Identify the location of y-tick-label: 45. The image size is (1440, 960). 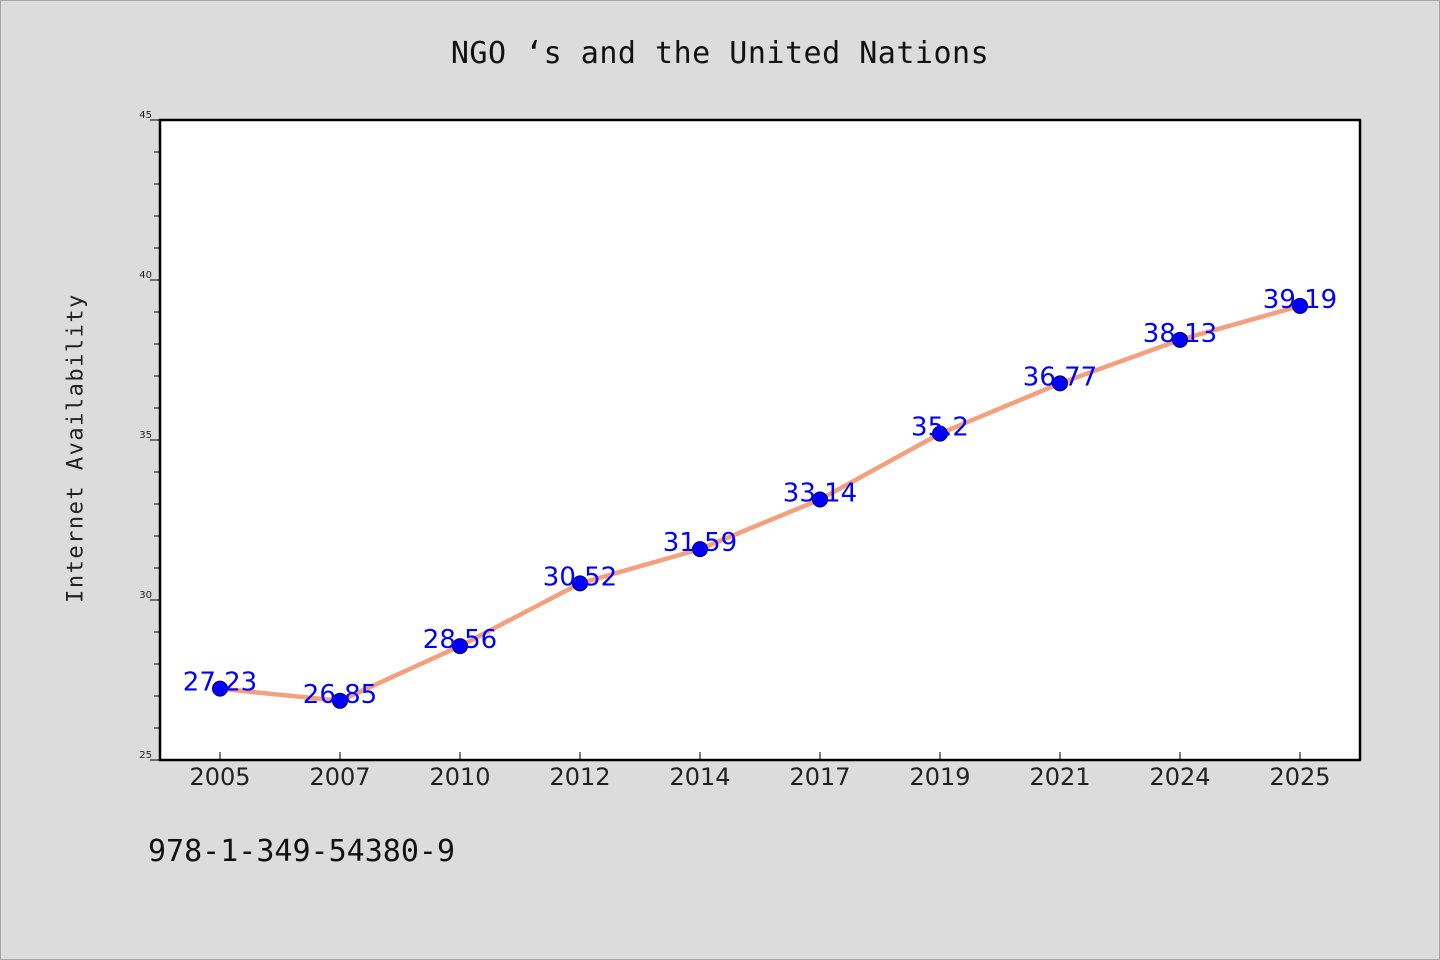
(145, 115).